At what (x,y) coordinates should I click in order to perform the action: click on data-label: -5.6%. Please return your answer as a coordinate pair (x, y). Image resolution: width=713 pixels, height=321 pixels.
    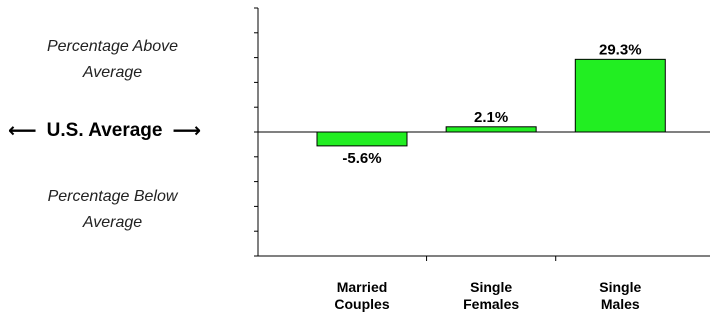
    Looking at the image, I should click on (361, 158).